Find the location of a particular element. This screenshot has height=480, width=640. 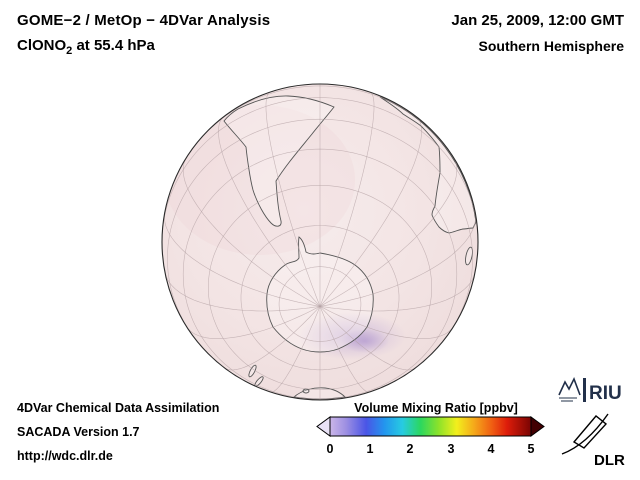

colorbar-tick-3: 3 is located at coordinates (451, 449).